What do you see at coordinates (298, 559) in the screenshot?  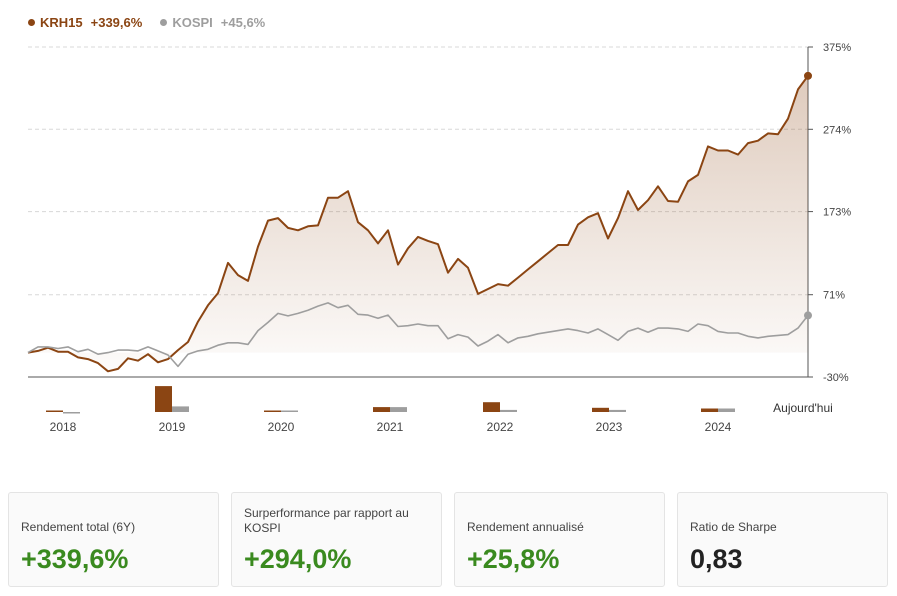 I see `card-value: +294,0%` at bounding box center [298, 559].